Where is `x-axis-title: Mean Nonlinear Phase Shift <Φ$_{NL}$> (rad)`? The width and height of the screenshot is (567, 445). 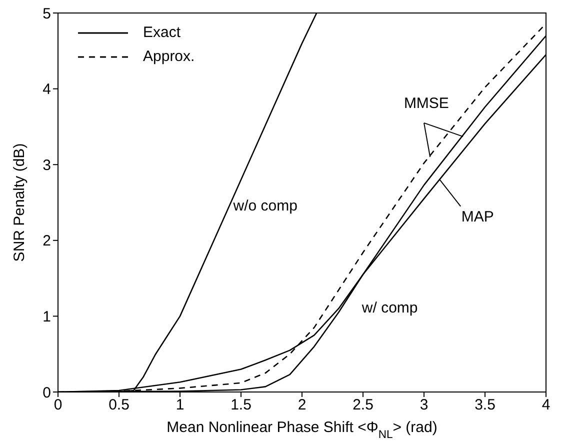 x-axis-title: Mean Nonlinear Phase Shift <Φ$_{NL}$> (rad) is located at coordinates (302, 430).